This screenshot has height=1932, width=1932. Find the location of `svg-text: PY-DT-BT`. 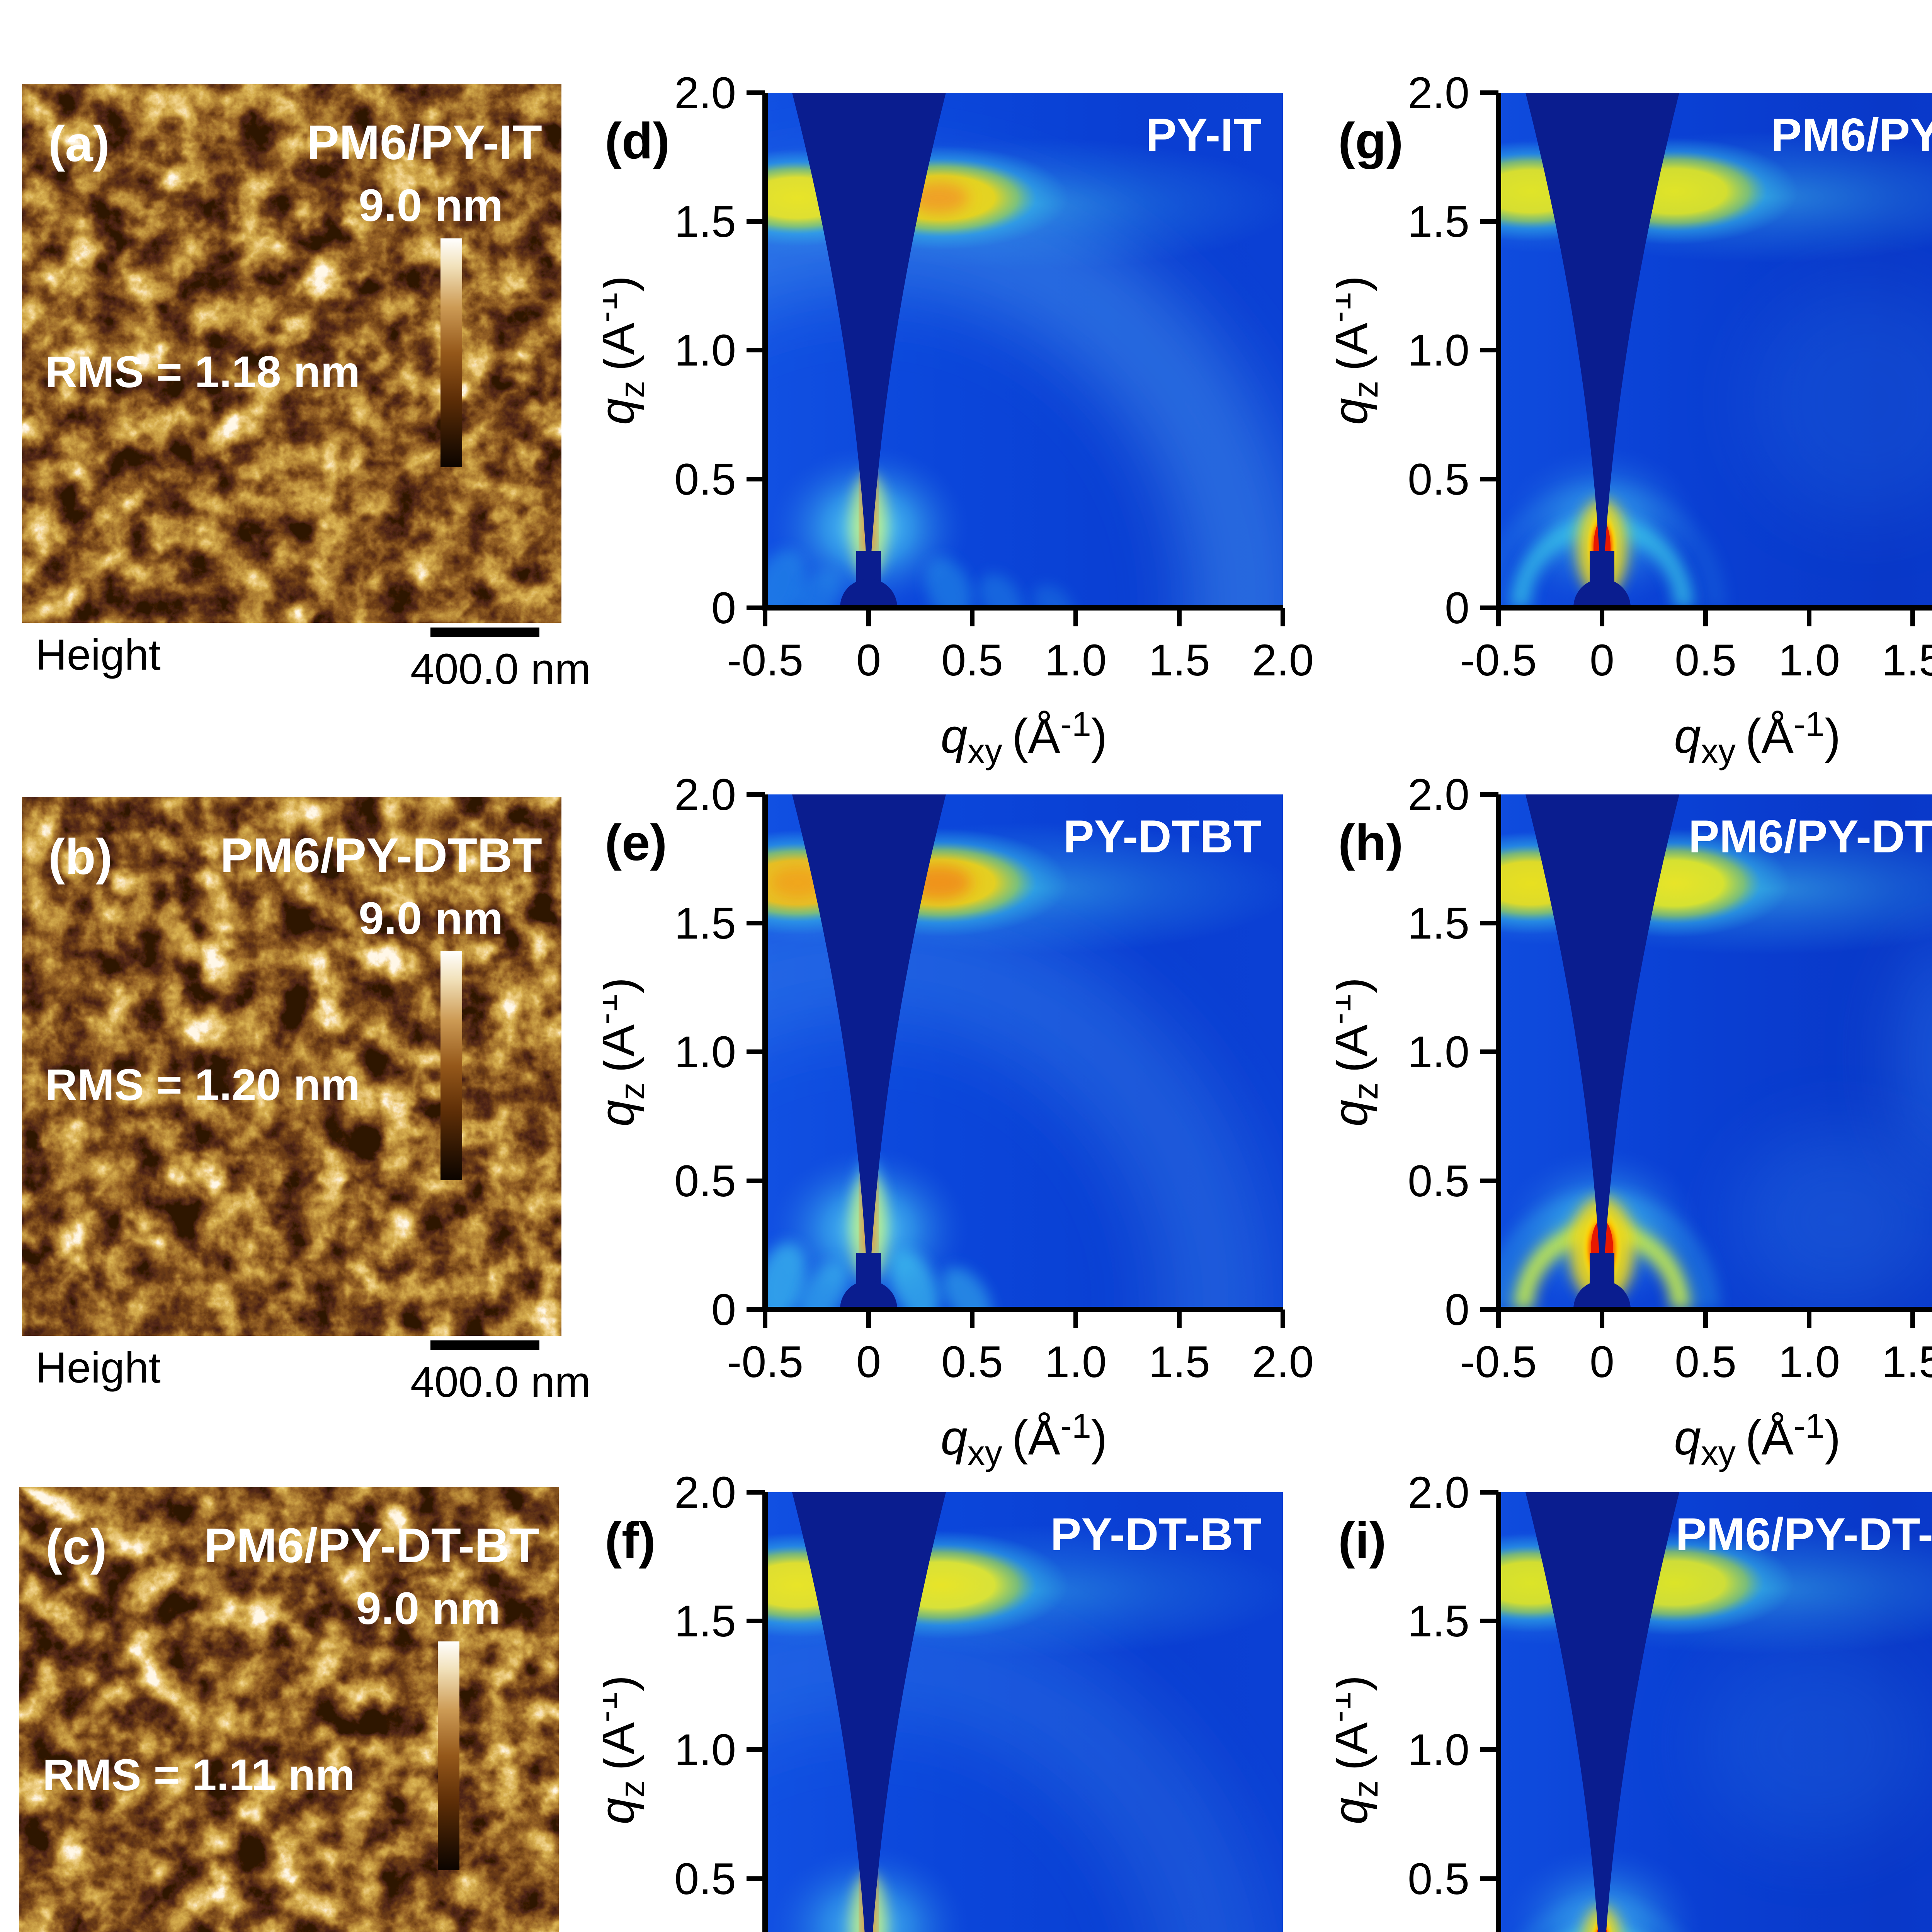

svg-text: PY-DT-BT is located at coordinates (1156, 1534).